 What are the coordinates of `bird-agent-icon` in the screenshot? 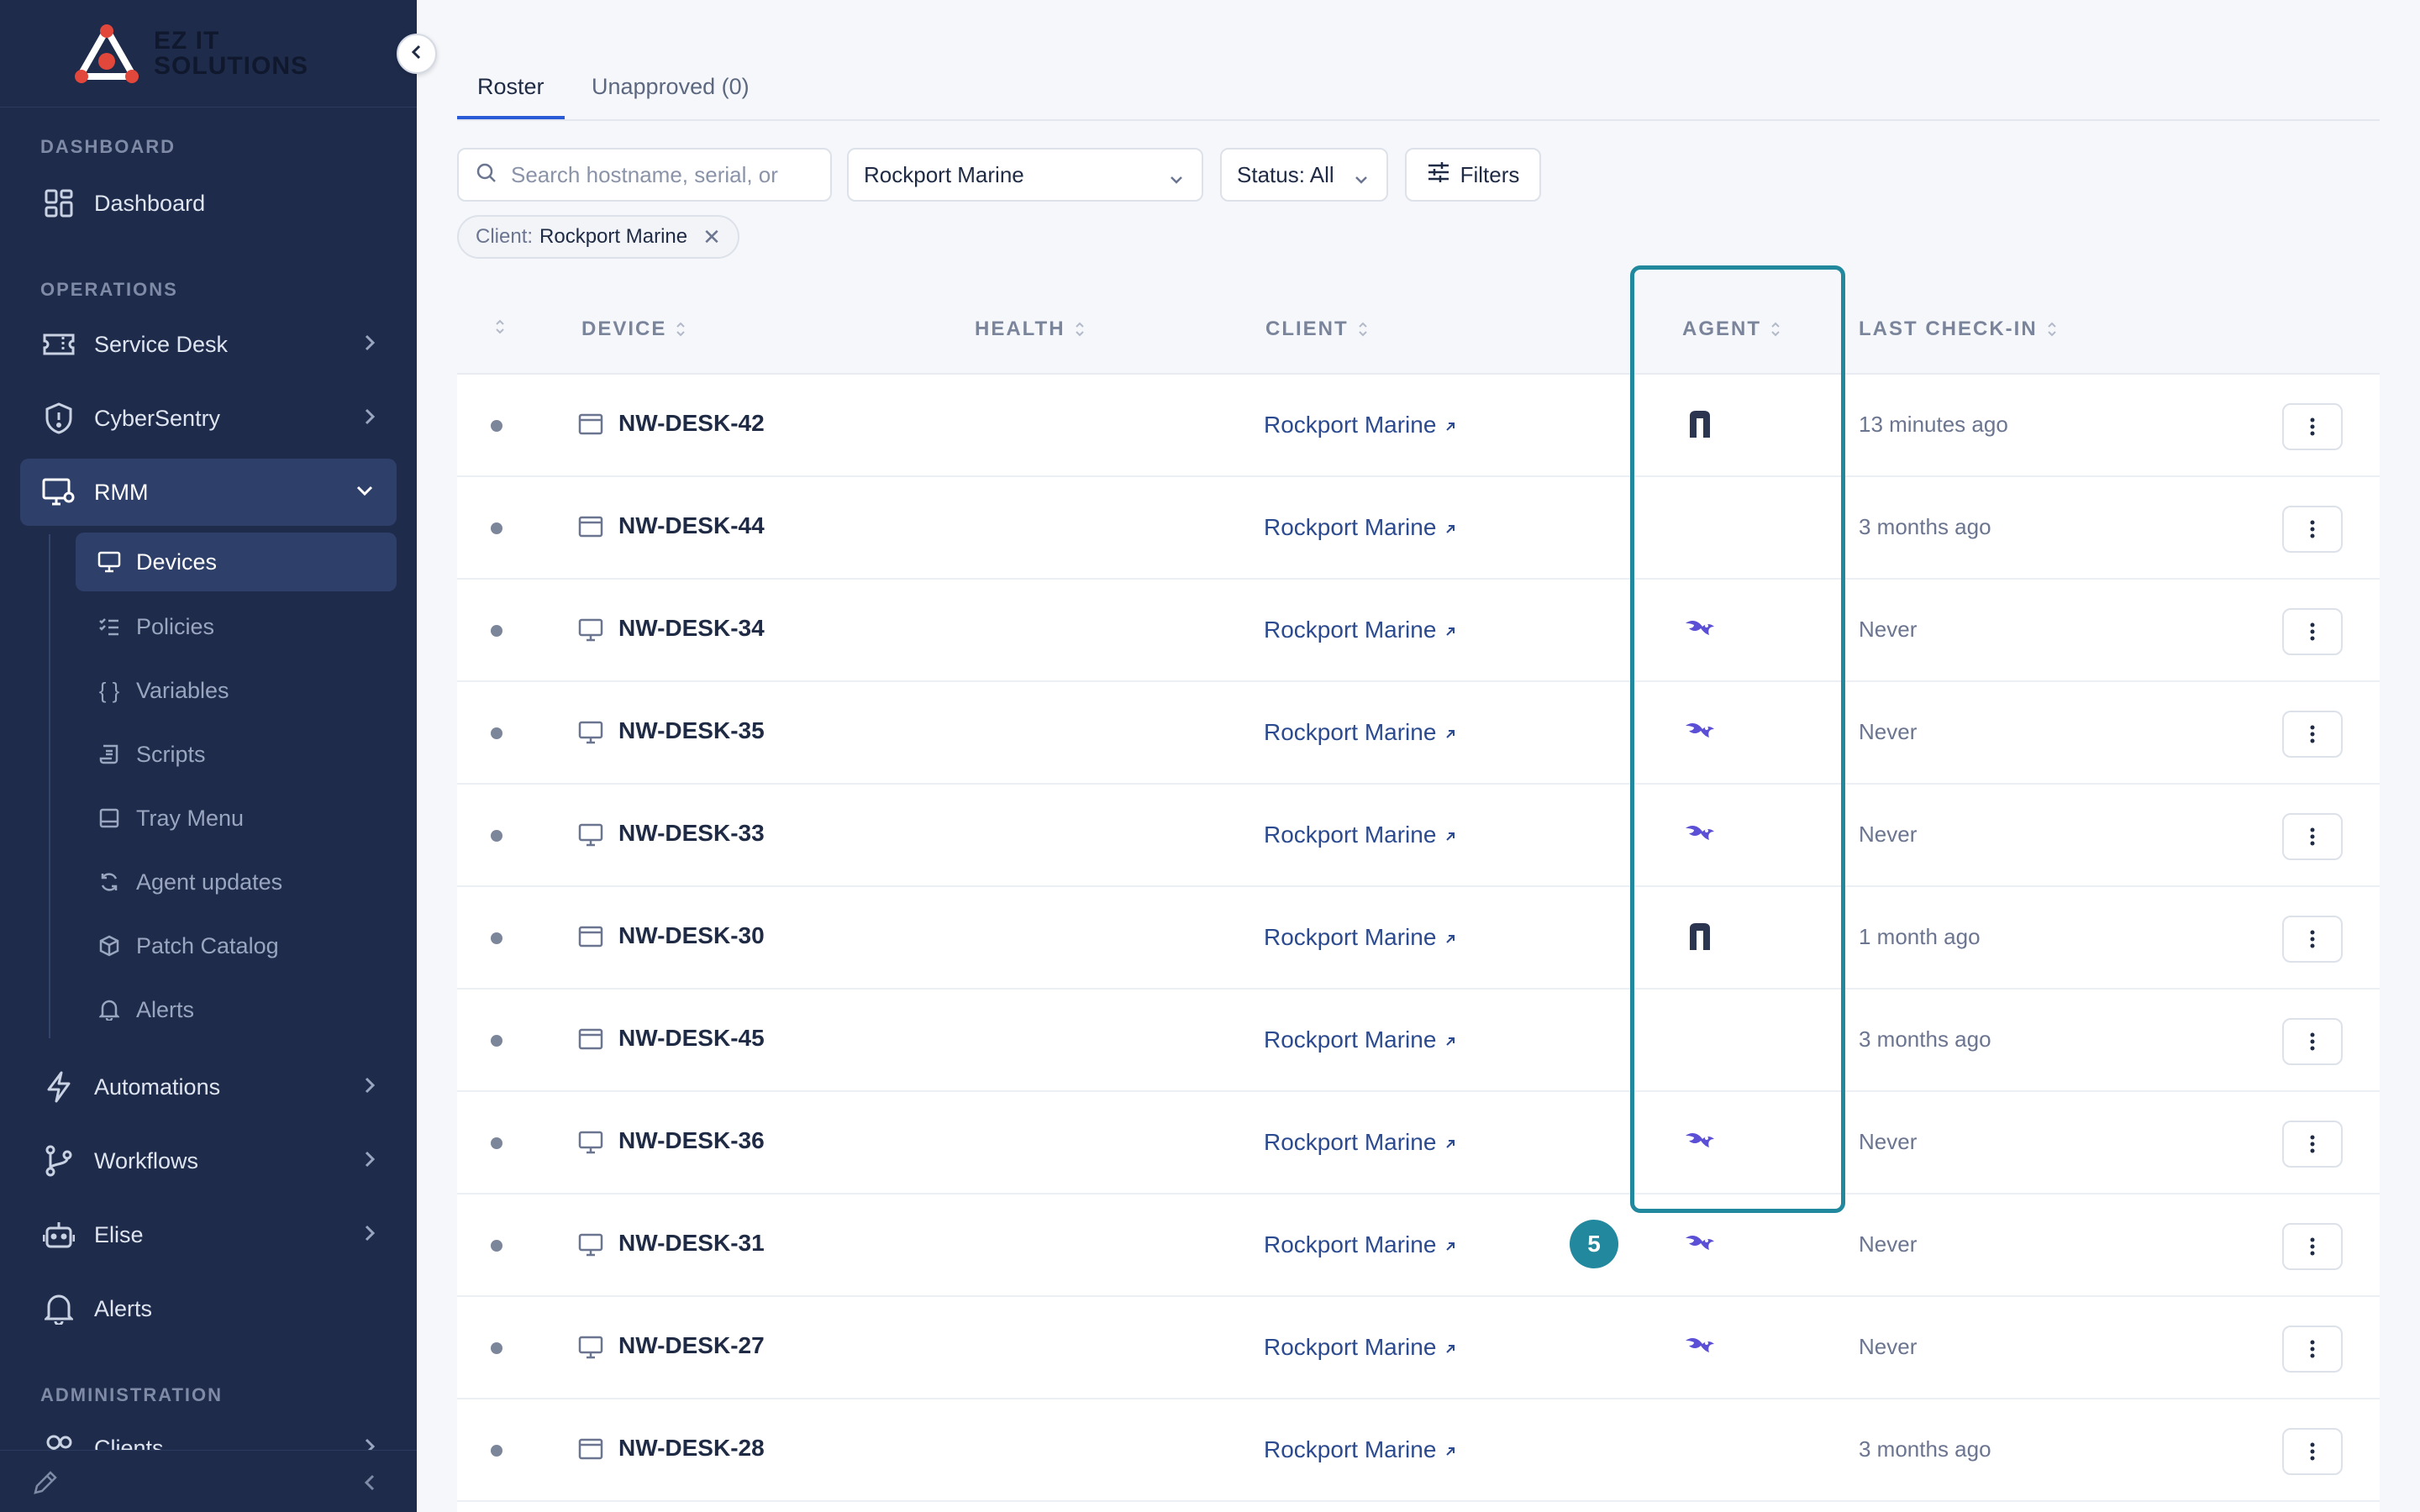 It's located at (1700, 732).